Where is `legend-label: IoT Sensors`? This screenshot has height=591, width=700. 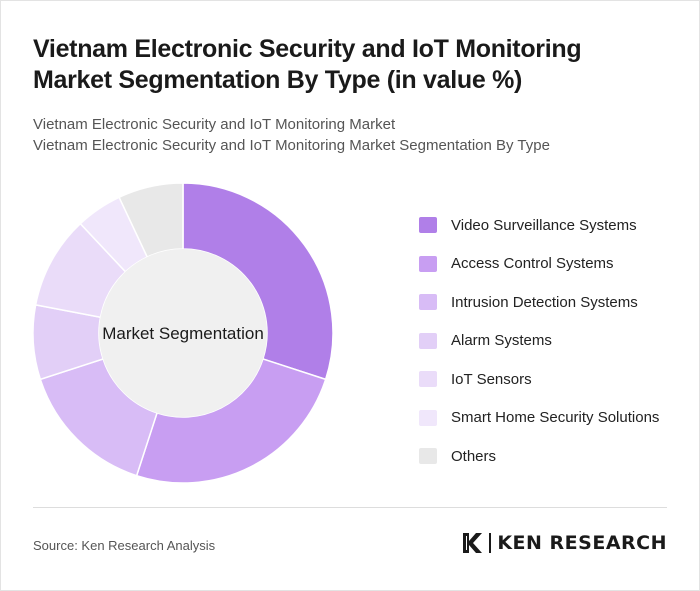
legend-label: IoT Sensors is located at coordinates (491, 379).